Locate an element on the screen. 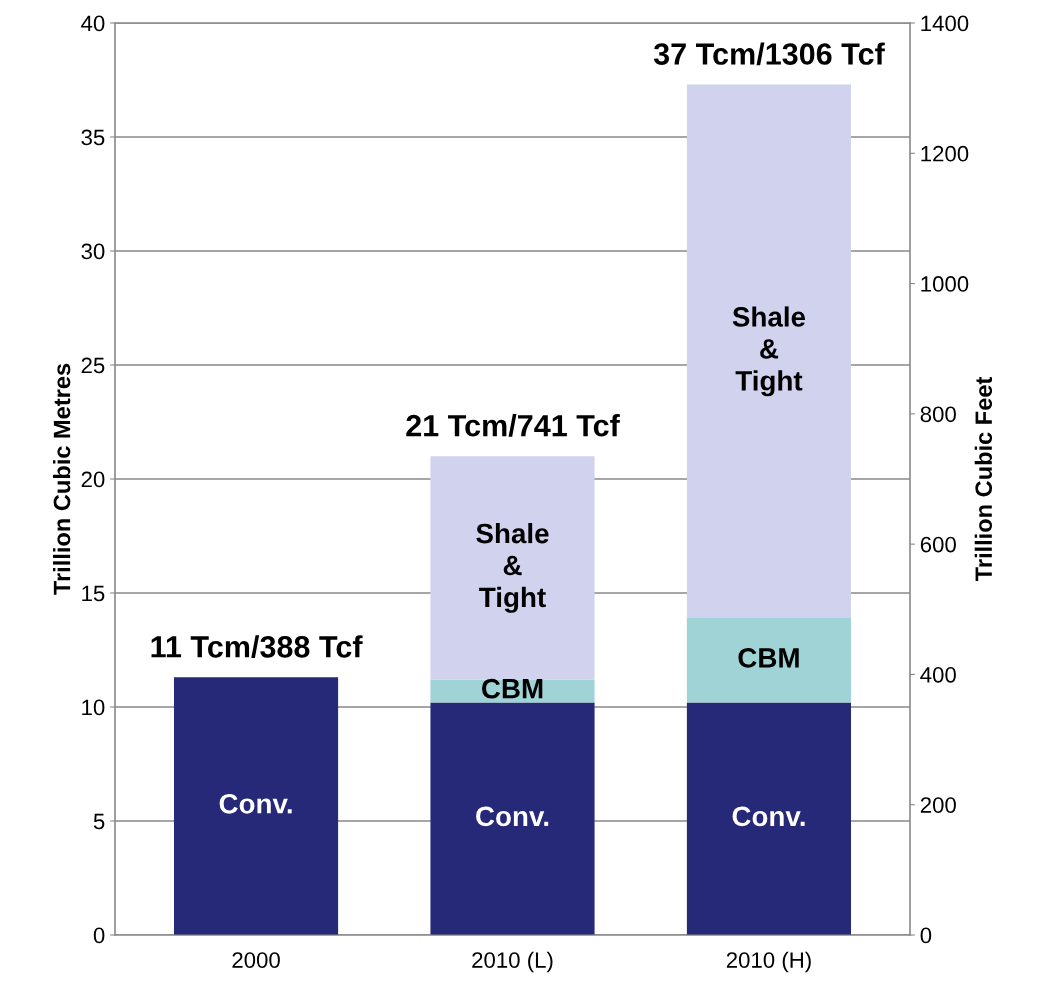  y-tick-label: 10 is located at coordinates (93, 707).